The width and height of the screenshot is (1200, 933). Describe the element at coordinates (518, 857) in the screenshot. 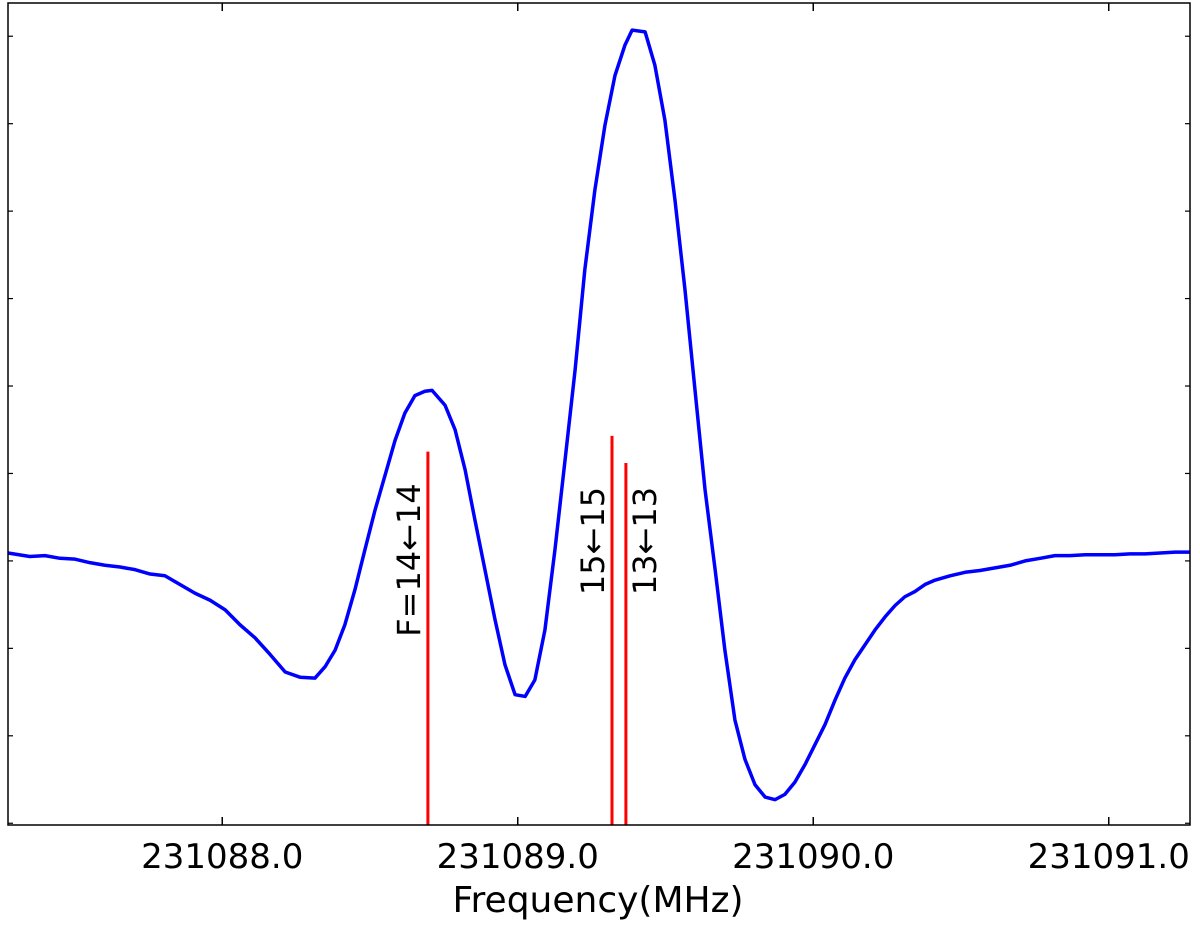

I see `x-tick-label: 231089.0` at that location.